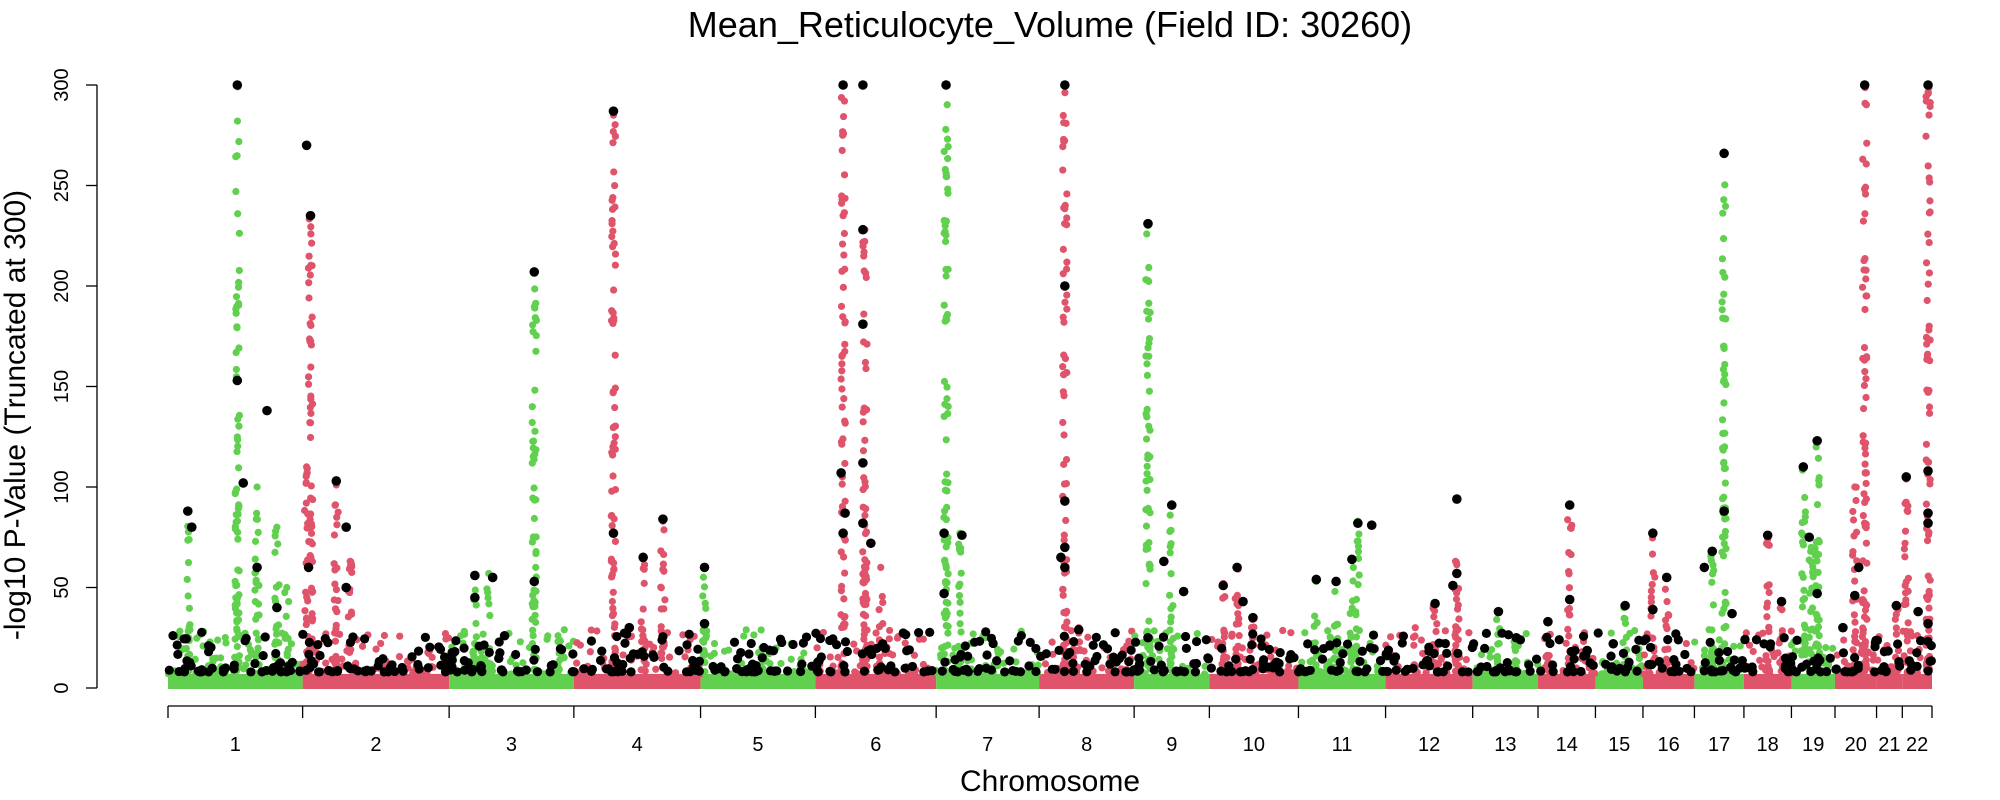  Describe the element at coordinates (1855, 681) in the screenshot. I see `baseline-band-segment` at that location.